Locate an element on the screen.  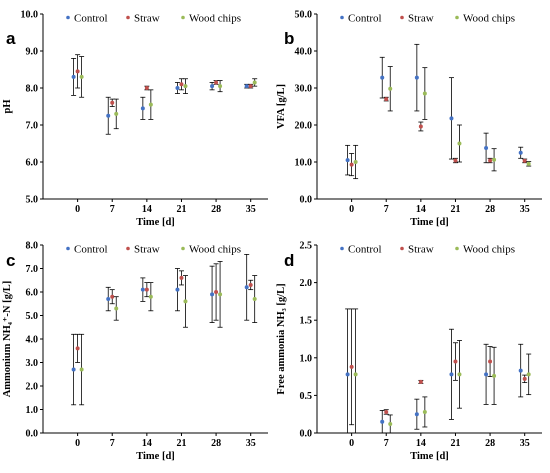
panel-letter: a is located at coordinates (11, 38).